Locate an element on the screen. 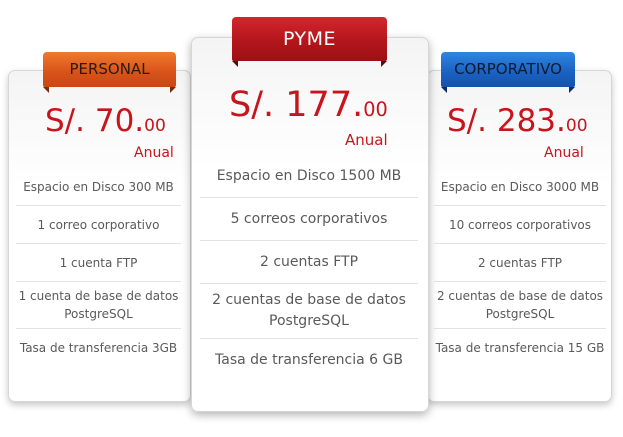 The height and width of the screenshot is (437, 623). plan-title-corporativo: CORPORATIVO is located at coordinates (508, 72).